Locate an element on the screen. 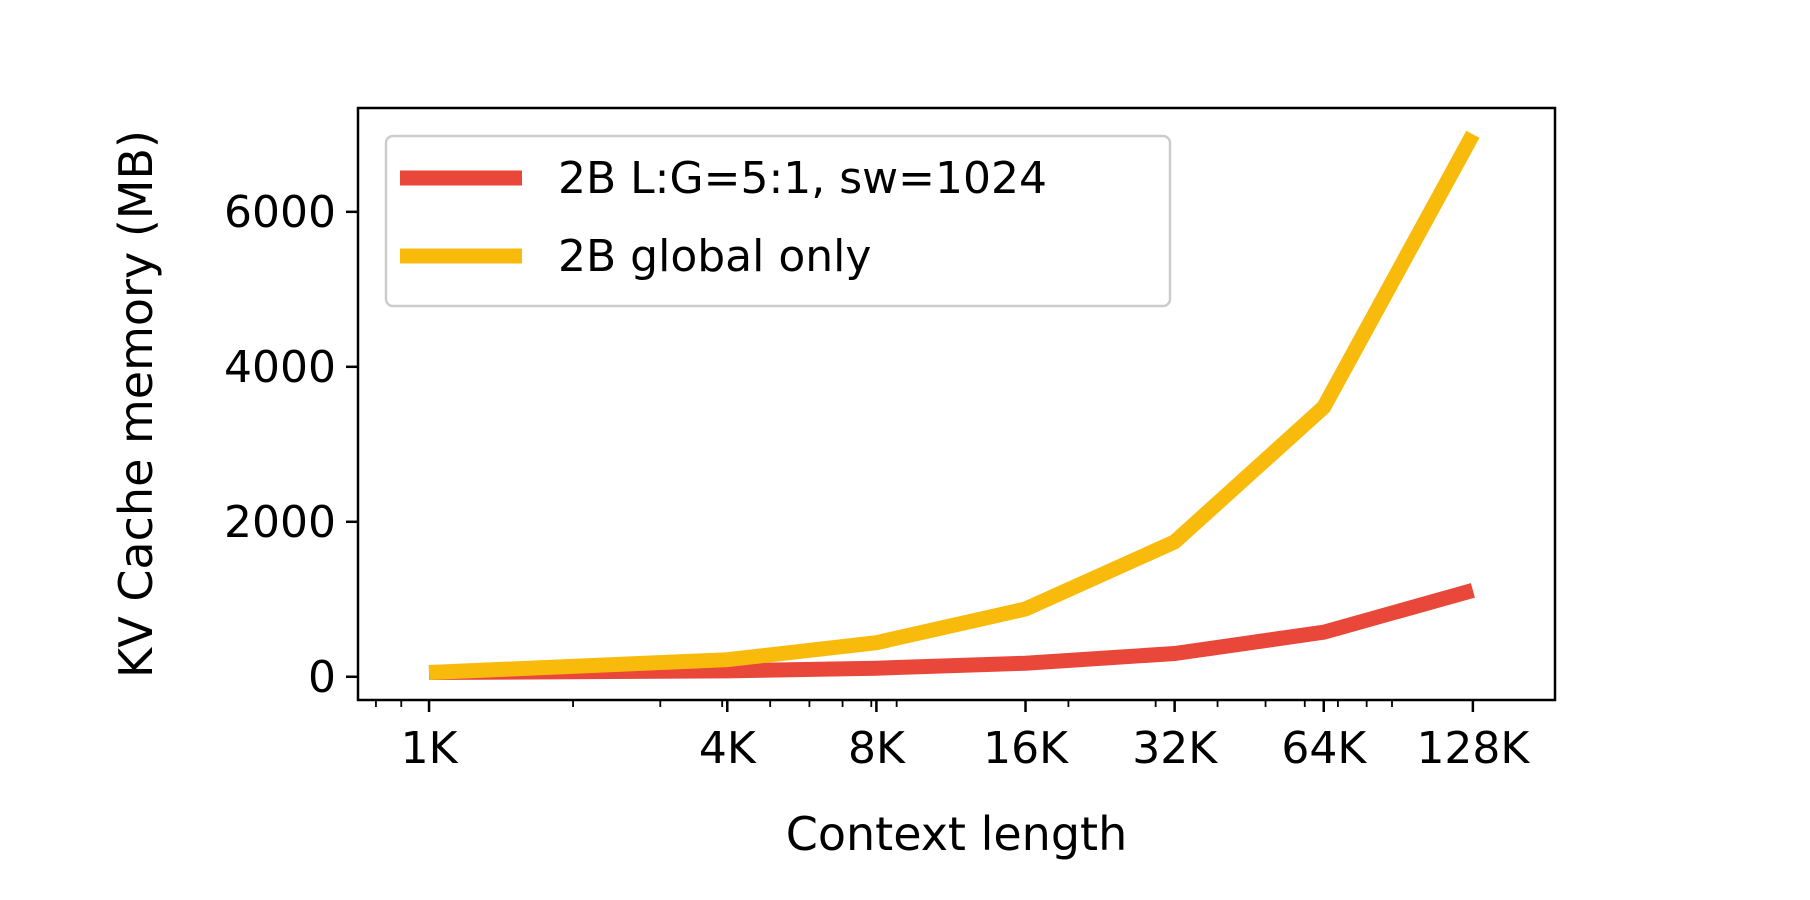 Image resolution: width=1810 pixels, height=900 pixels. legend-box is located at coordinates (778, 221).